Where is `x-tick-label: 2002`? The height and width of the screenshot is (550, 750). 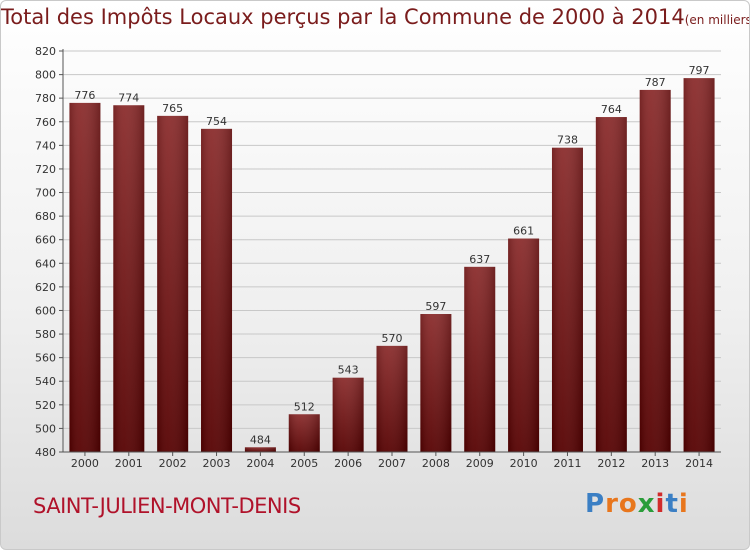
x-tick-label: 2002 is located at coordinates (173, 463).